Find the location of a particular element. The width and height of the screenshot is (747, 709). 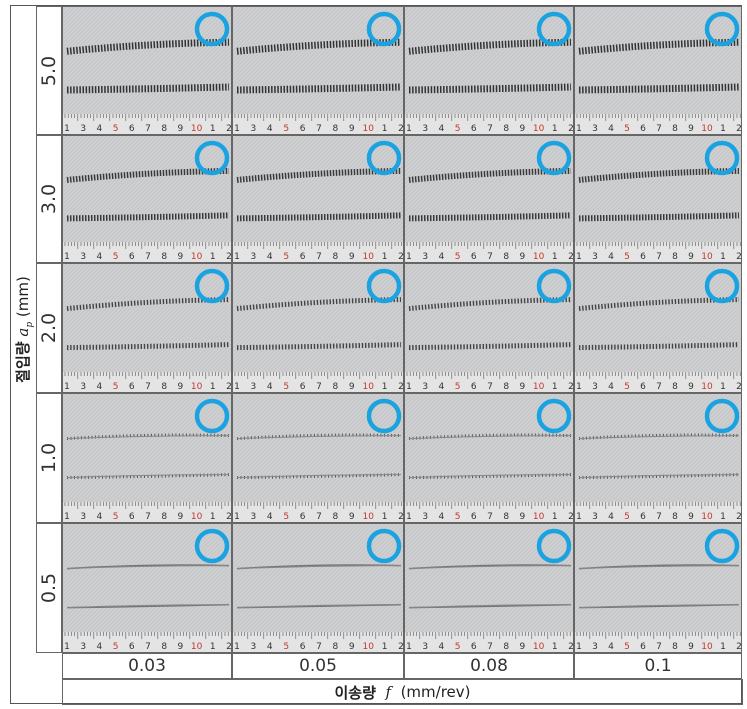

row-label: 2.0 is located at coordinates (49, 328).